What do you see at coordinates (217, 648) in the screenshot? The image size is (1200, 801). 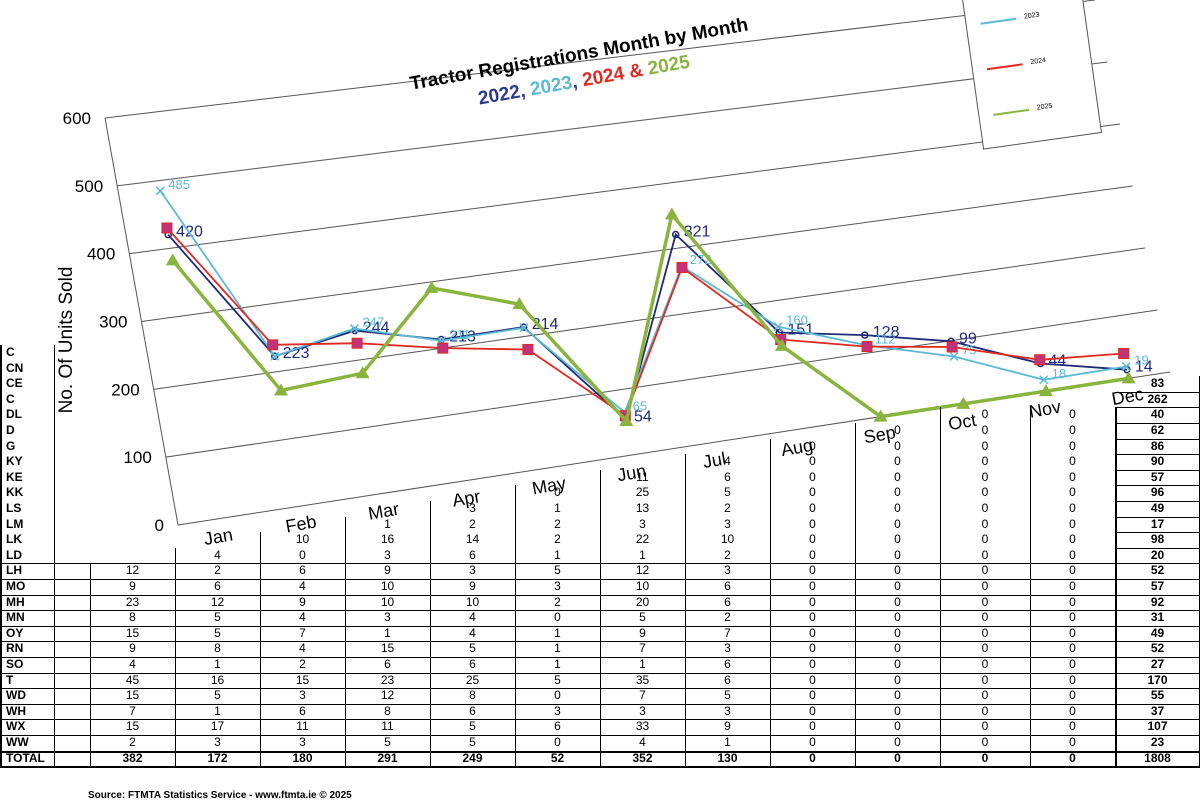 I see `table-cell: 8` at bounding box center [217, 648].